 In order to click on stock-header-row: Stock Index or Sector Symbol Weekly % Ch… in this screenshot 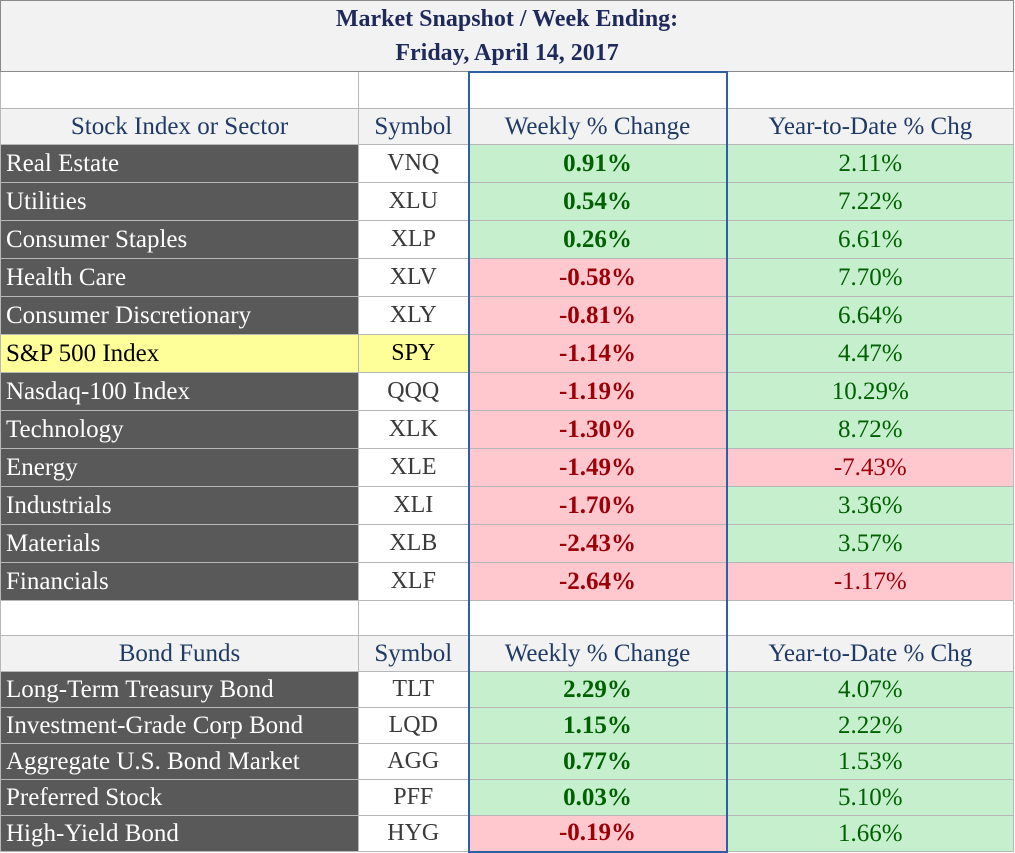, I will do `click(507, 126)`.